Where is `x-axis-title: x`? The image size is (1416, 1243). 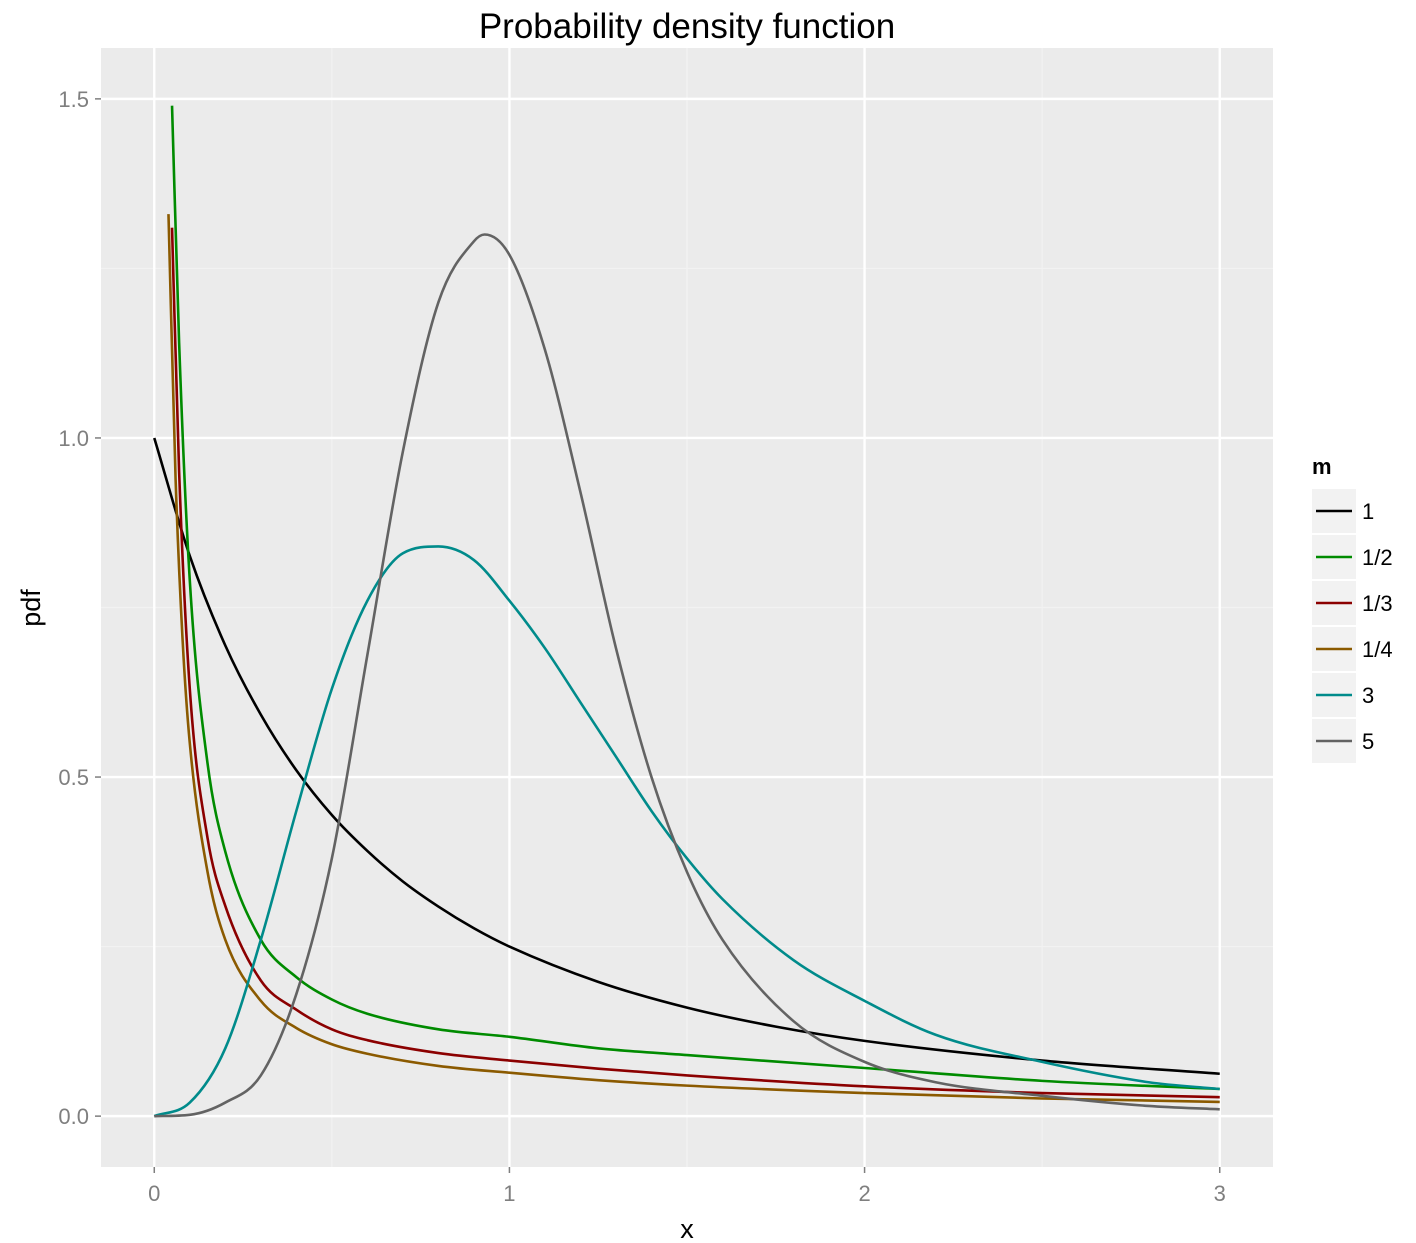 x-axis-title: x is located at coordinates (687, 1228).